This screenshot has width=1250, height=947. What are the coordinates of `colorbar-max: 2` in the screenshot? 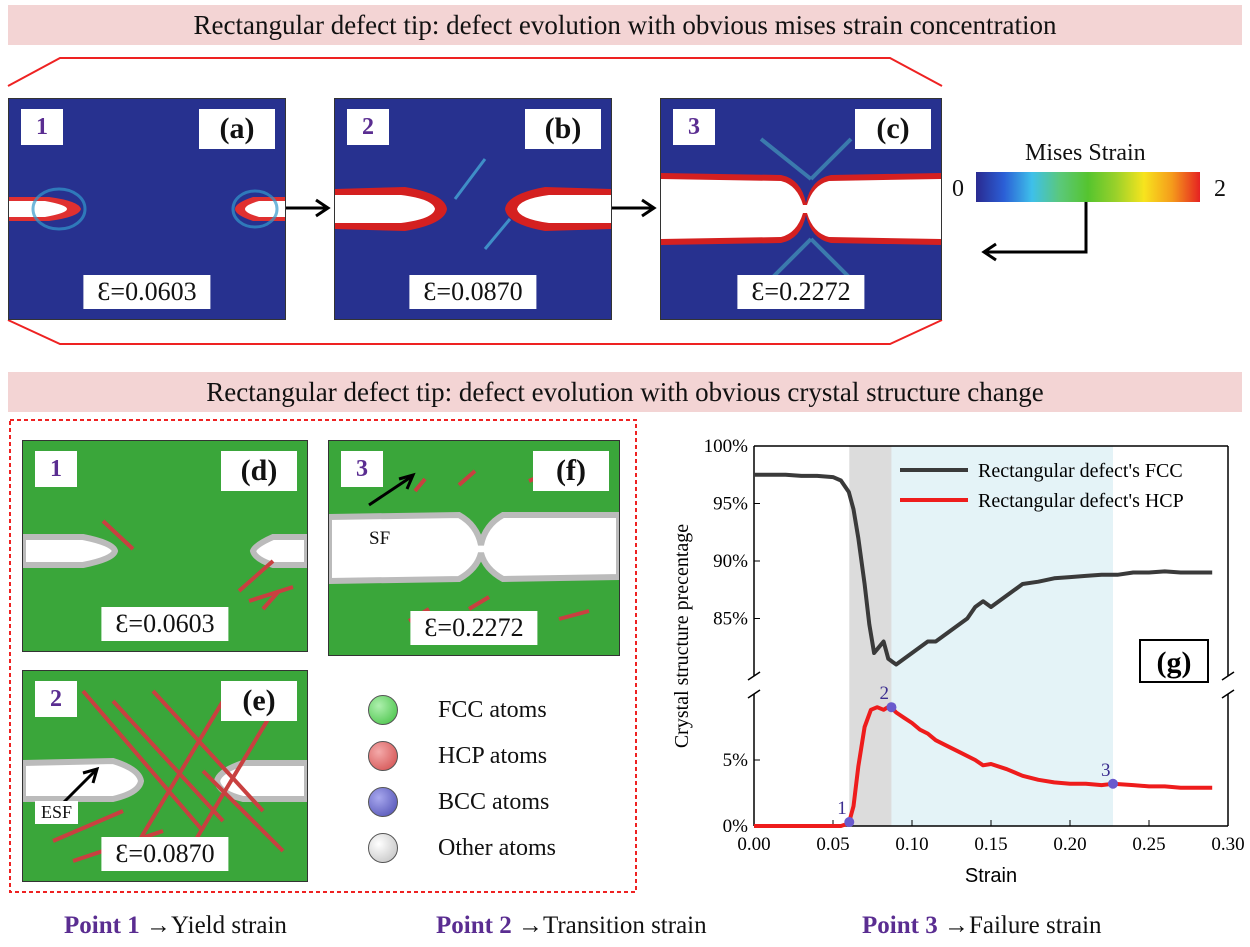 It's located at (1220, 189).